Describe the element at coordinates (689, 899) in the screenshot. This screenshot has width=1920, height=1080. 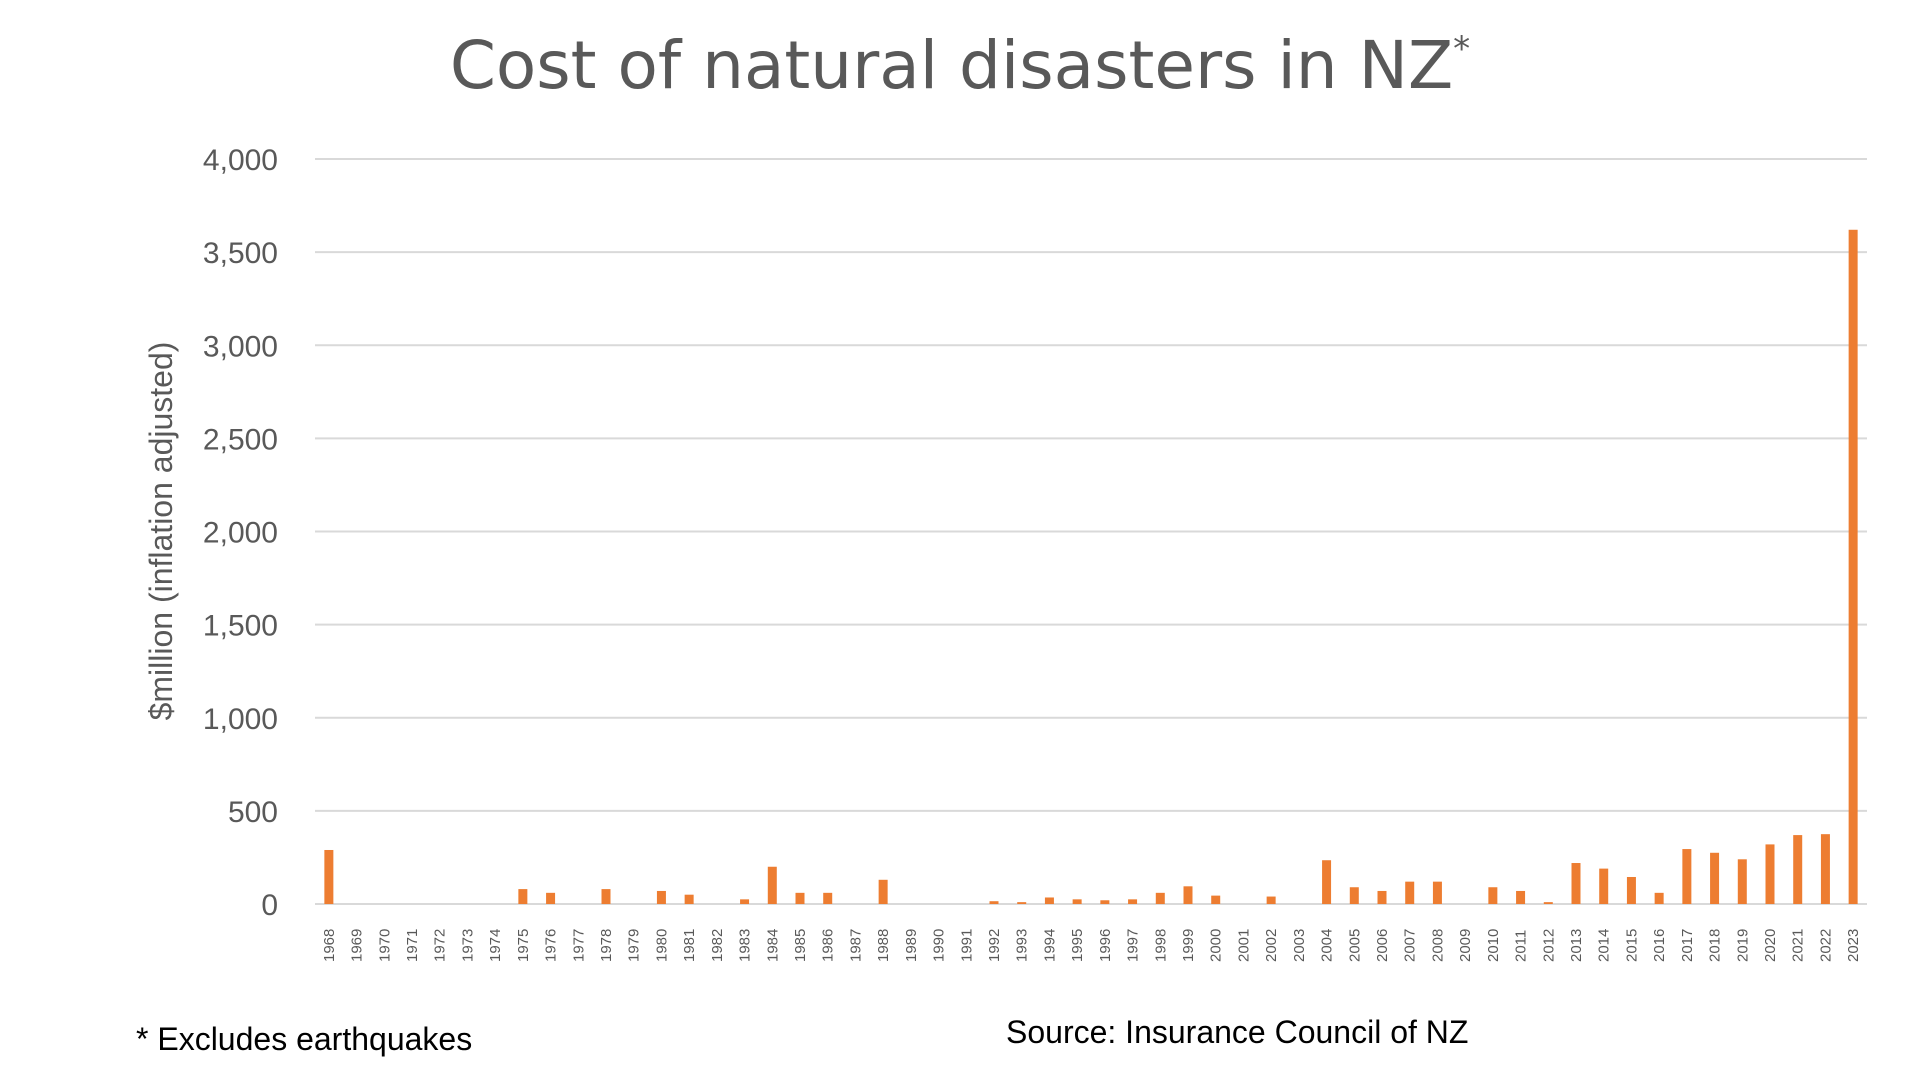
I see `bar-1981` at that location.